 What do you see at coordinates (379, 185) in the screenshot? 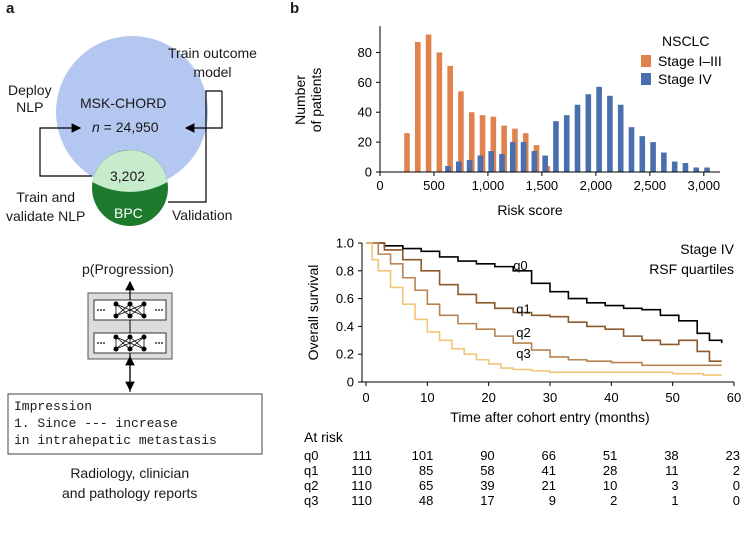
I see `hist-x-tick-label: 0` at bounding box center [379, 185].